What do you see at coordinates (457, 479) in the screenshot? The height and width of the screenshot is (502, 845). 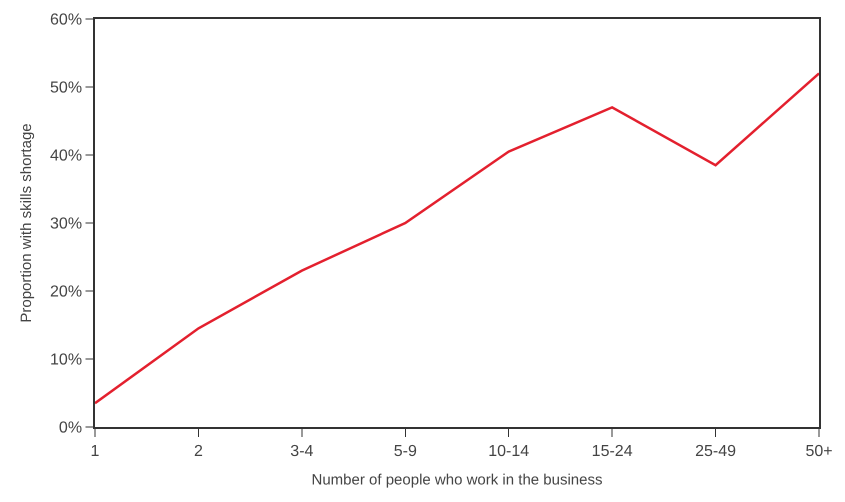 I see `x-axis-title: Number of people who work in the business` at bounding box center [457, 479].